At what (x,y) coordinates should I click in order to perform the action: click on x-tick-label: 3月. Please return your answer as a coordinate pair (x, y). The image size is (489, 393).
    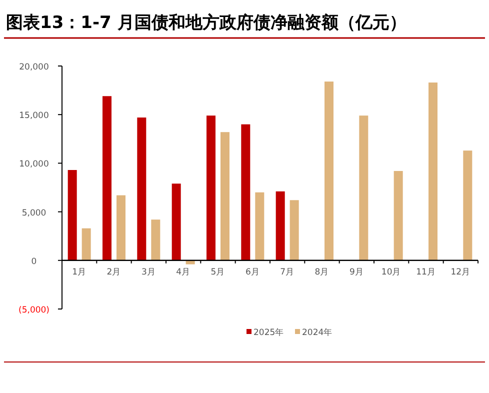
    Looking at the image, I should click on (148, 272).